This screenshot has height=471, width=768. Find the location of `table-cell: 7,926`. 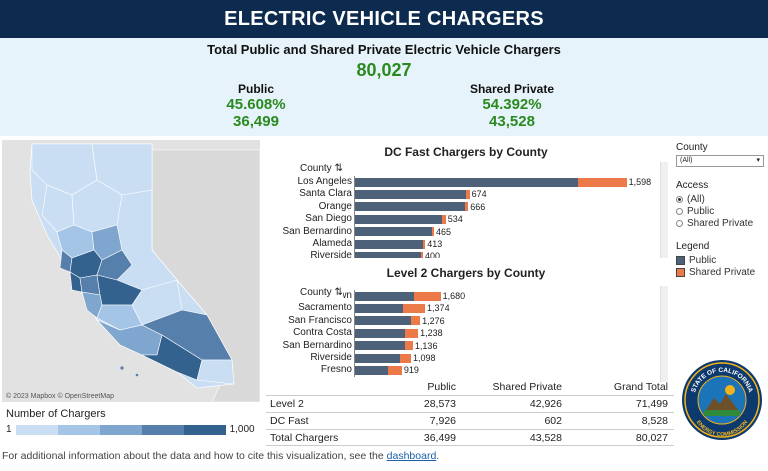

table-cell: 7,926 is located at coordinates (442, 421).